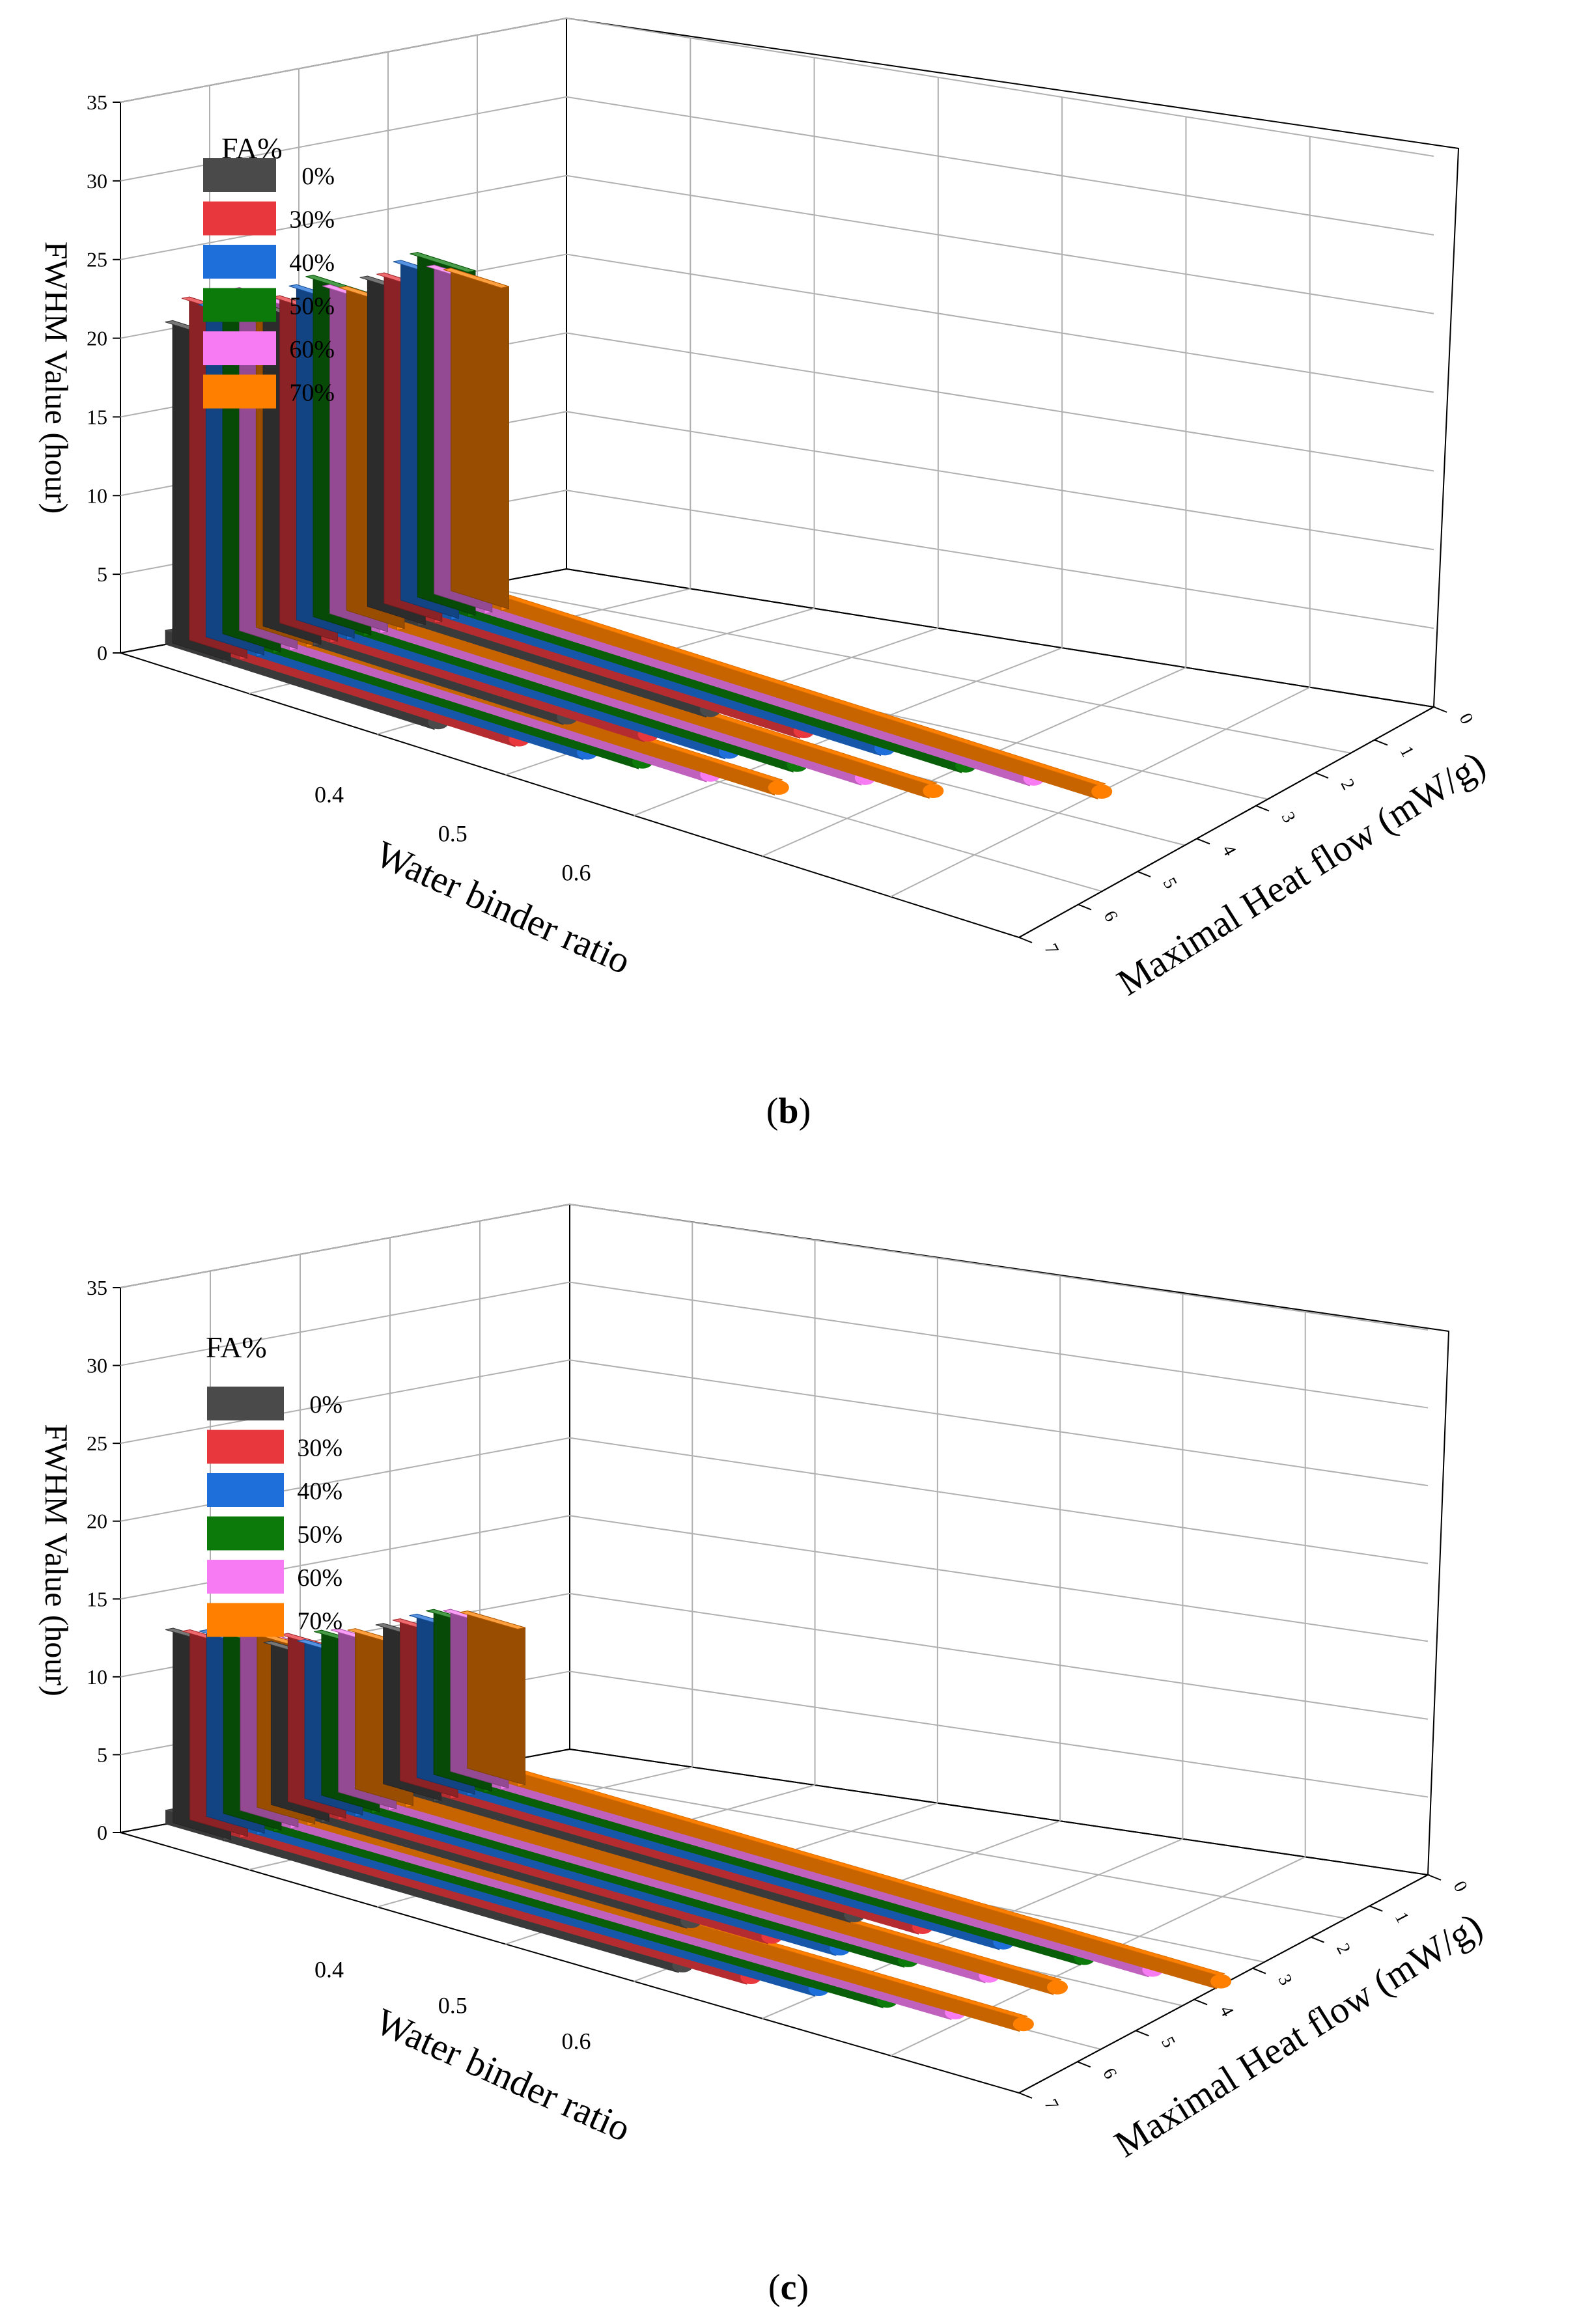 The width and height of the screenshot is (1577, 2324). What do you see at coordinates (1348, 785) in the screenshot?
I see `y-tick-label: 2` at bounding box center [1348, 785].